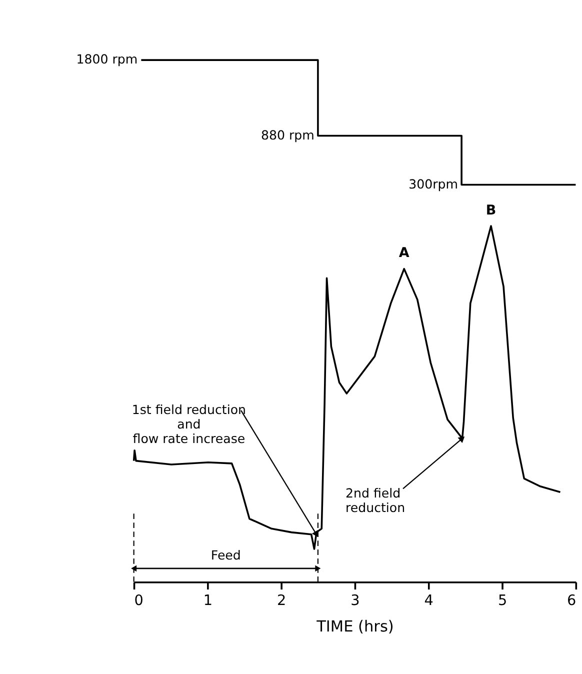 The height and width of the screenshot is (674, 582). Describe the element at coordinates (189, 424) in the screenshot. I see `annotation: 1st field reduction and flow rate increase` at that location.